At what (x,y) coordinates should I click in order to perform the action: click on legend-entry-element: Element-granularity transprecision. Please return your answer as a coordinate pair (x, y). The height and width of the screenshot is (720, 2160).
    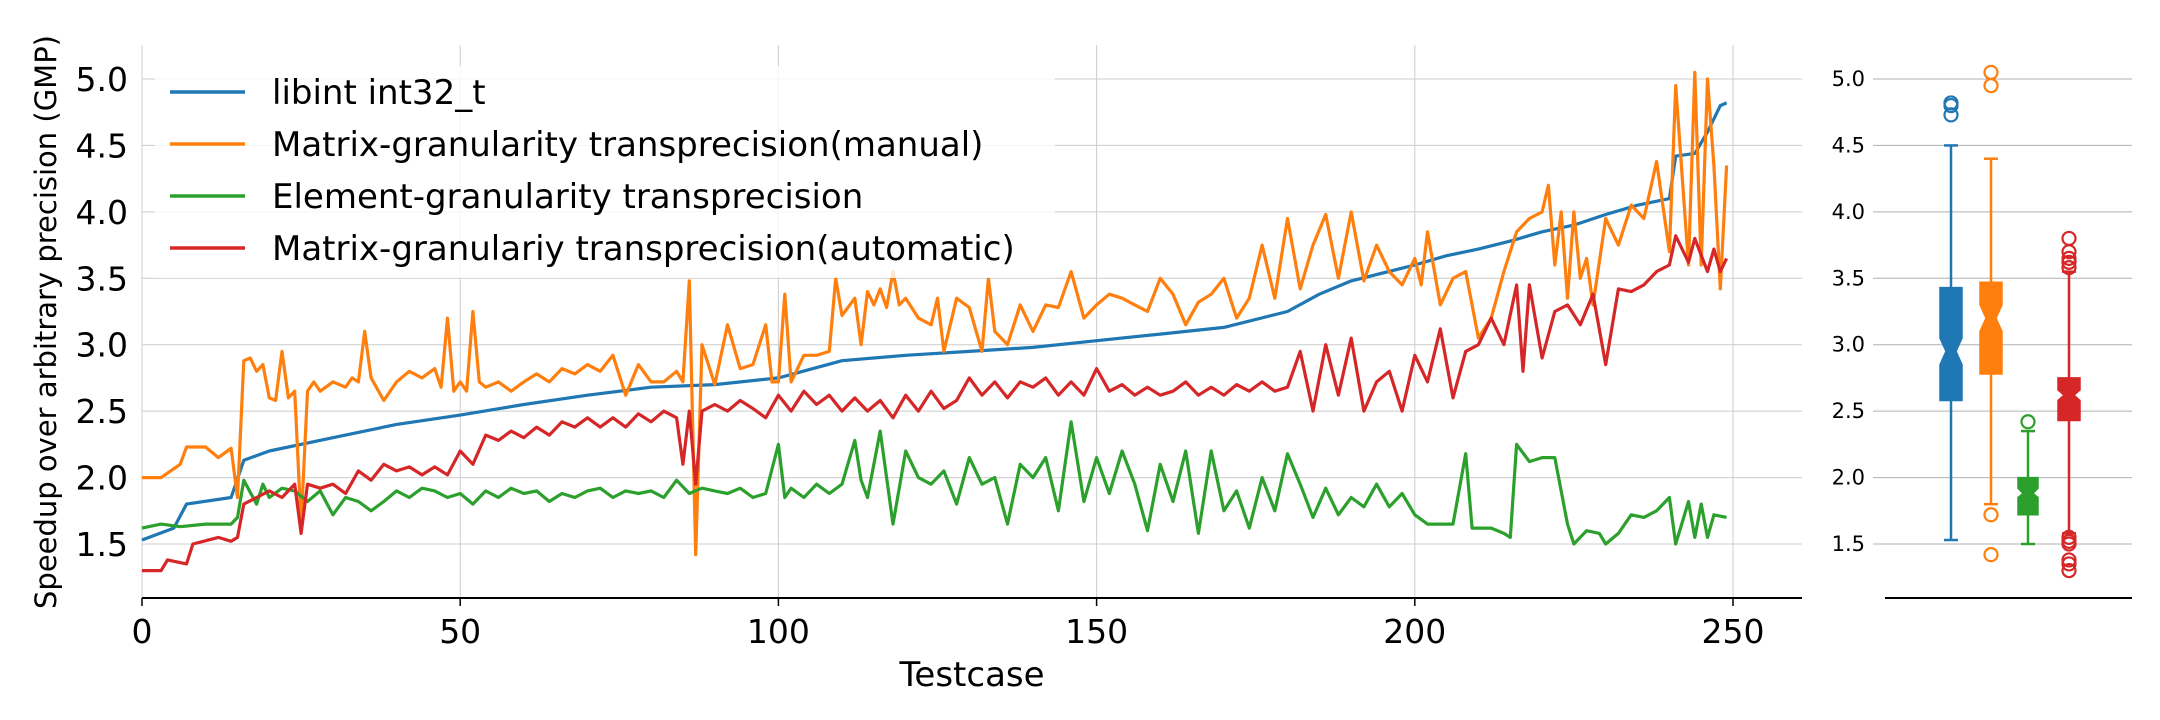
    Looking at the image, I should click on (516, 197).